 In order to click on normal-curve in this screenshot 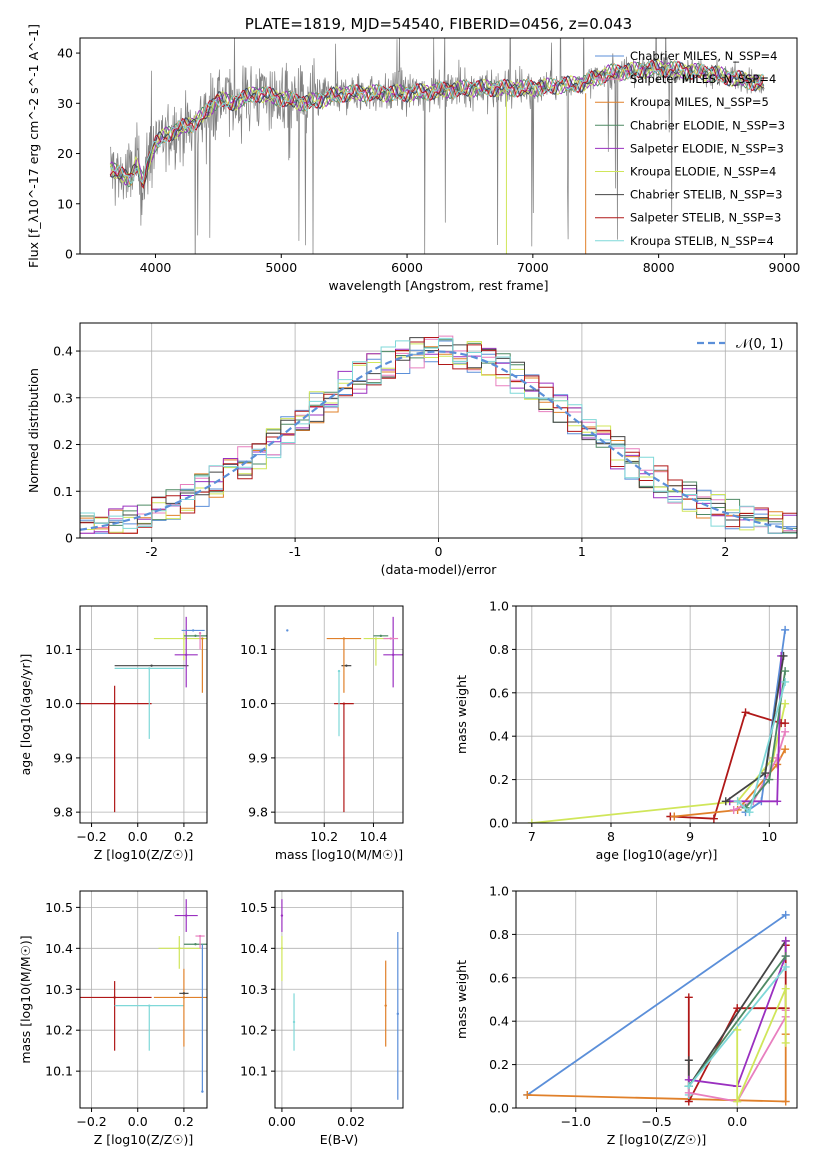, I will do `click(438, 440)`.